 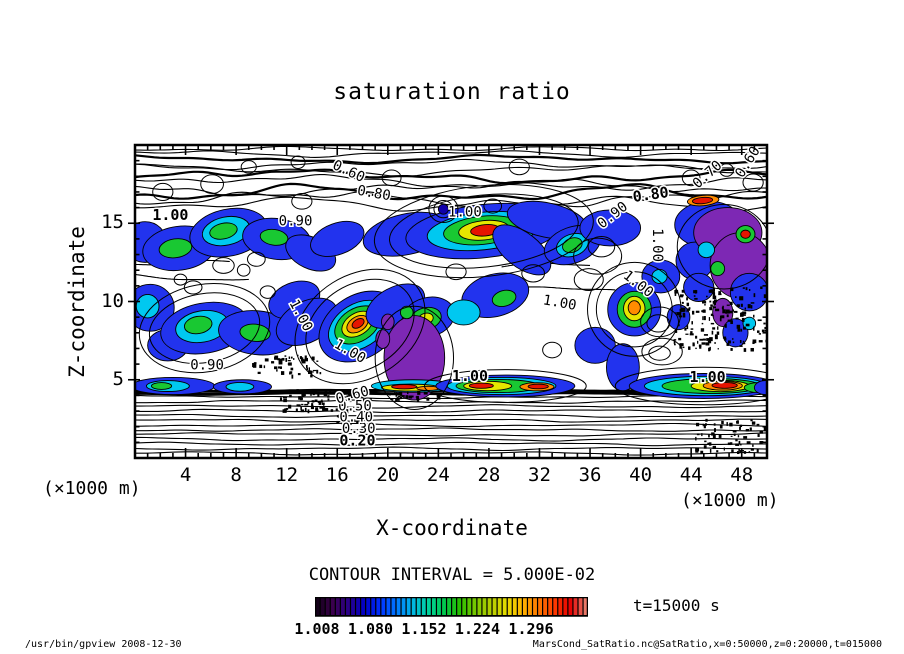 I want to click on svg-text: 0.40, so click(x=356, y=417).